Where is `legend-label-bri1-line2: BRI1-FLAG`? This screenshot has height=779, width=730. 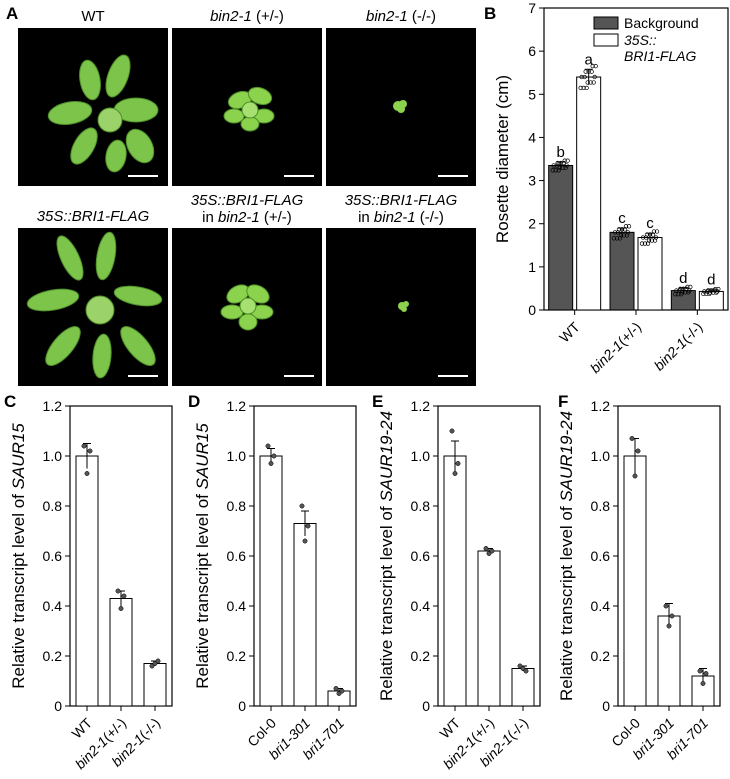 legend-label-bri1-line2: BRI1-FLAG is located at coordinates (660, 56).